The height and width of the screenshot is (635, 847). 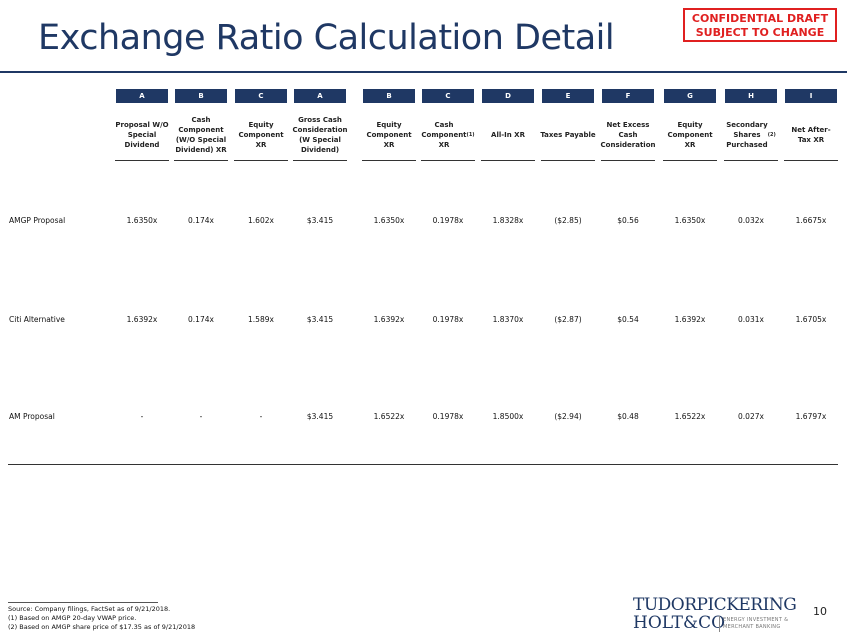 I want to click on logo-line-1: TUDORPICKERING, so click(x=715, y=605).